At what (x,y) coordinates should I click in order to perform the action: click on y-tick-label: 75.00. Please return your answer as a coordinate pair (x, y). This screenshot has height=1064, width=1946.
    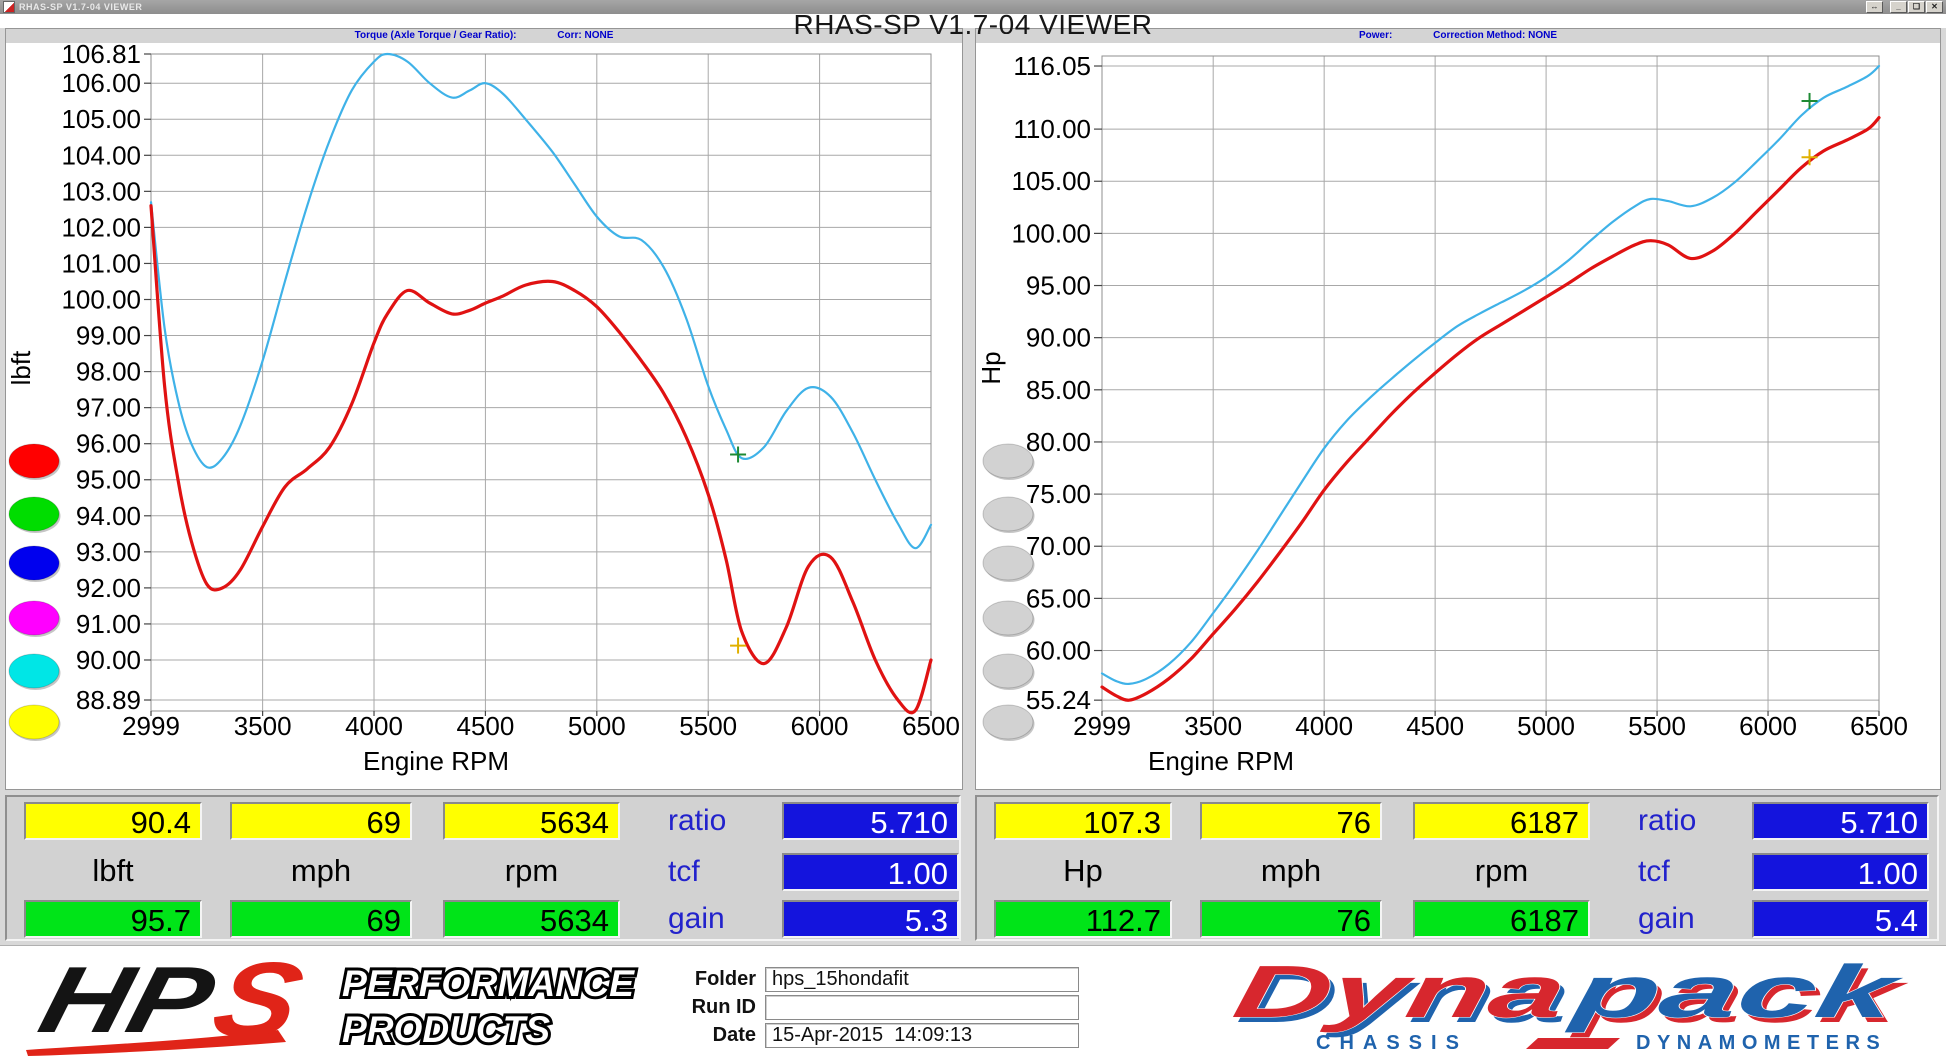
    Looking at the image, I should click on (1058, 494).